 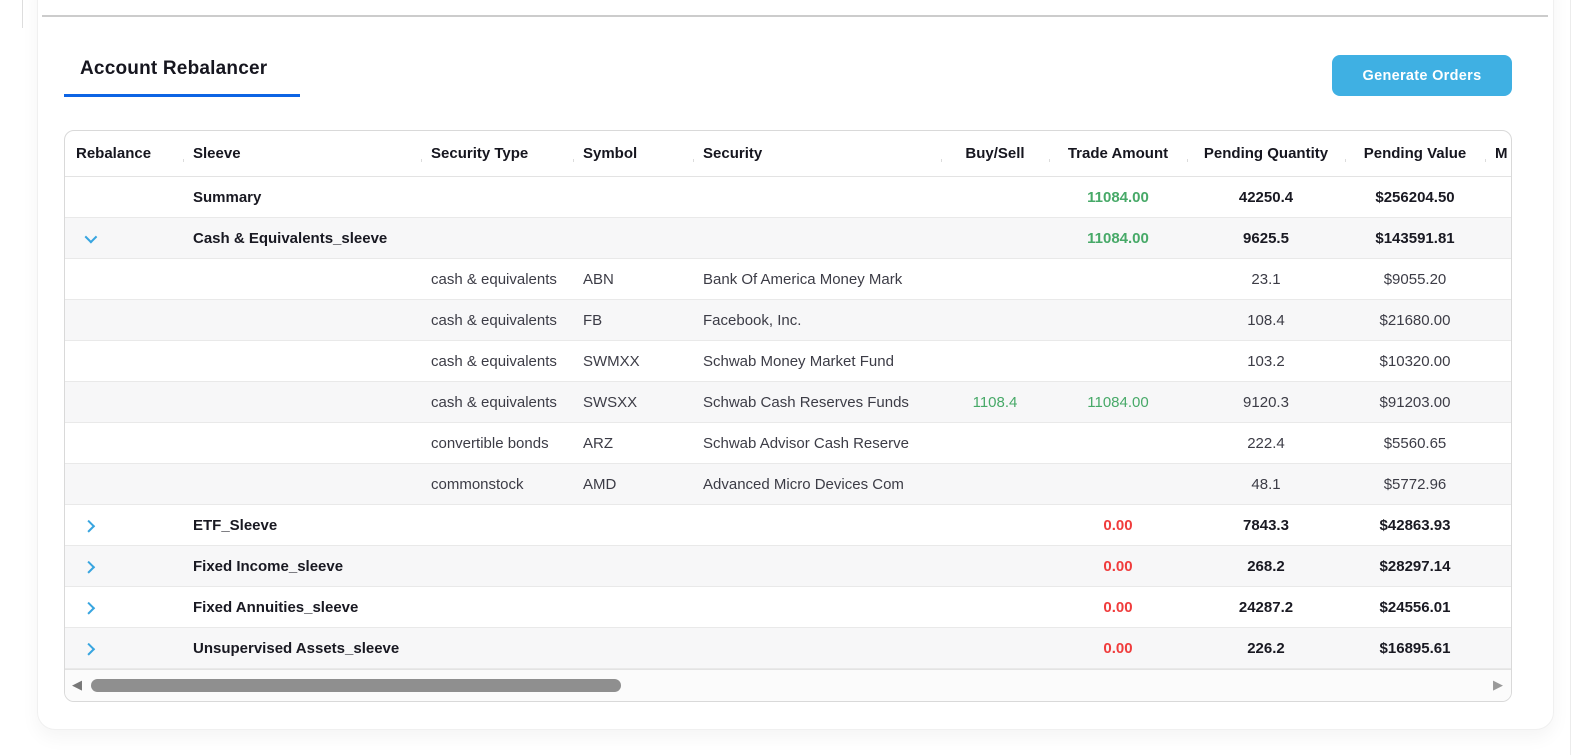 I want to click on column-header-pending-quantity: Pending Quantity, so click(x=1266, y=153).